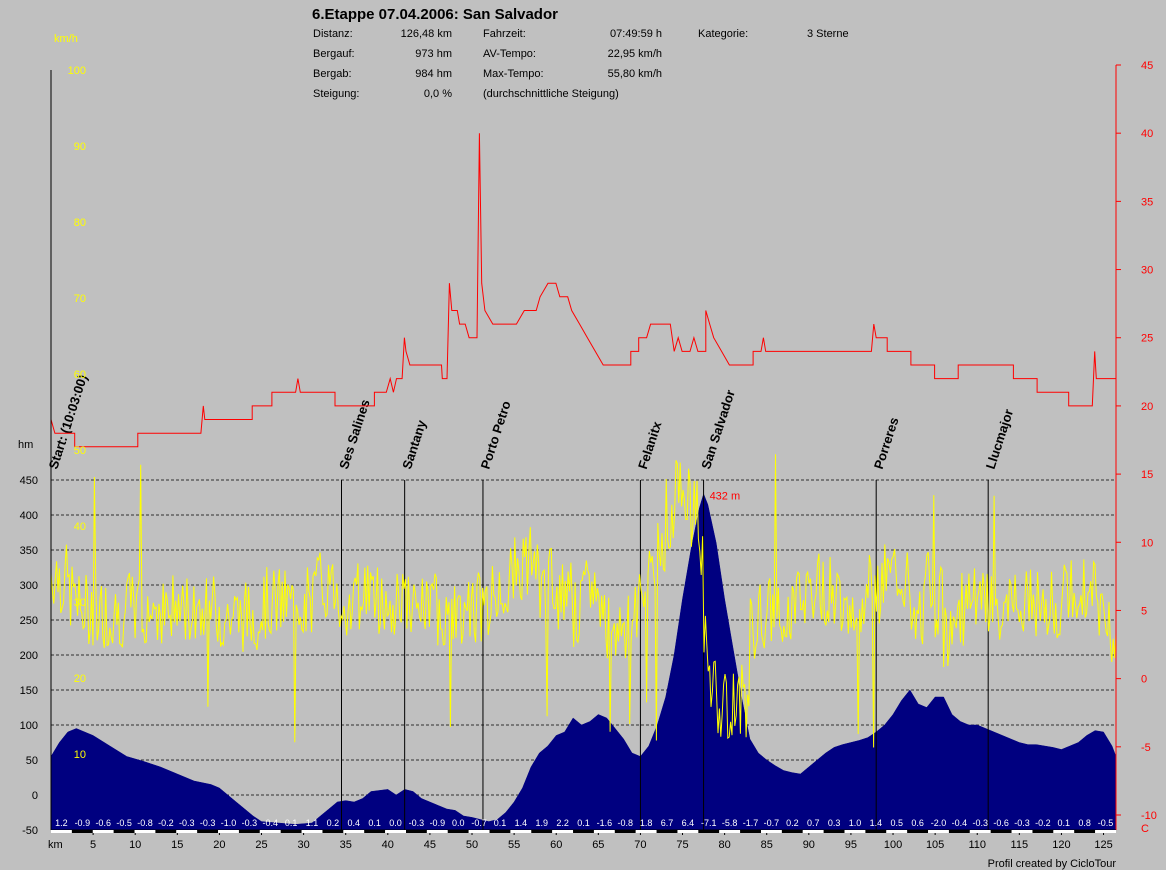  I want to click on segment-grade-label: 0.4, so click(354, 823).